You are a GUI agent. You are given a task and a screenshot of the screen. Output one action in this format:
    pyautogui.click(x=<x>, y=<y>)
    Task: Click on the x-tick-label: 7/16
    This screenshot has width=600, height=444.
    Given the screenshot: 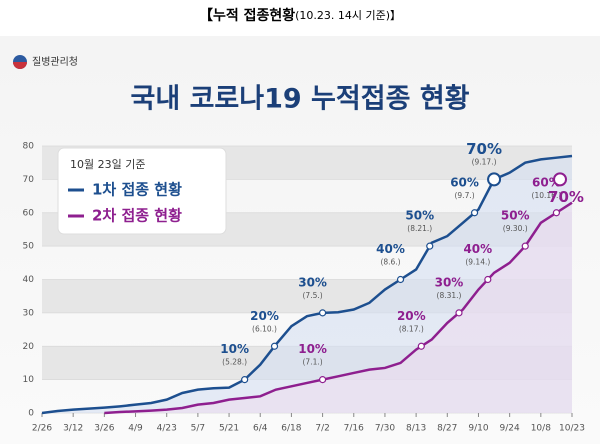 What is the action you would take?
    pyautogui.click(x=354, y=429)
    